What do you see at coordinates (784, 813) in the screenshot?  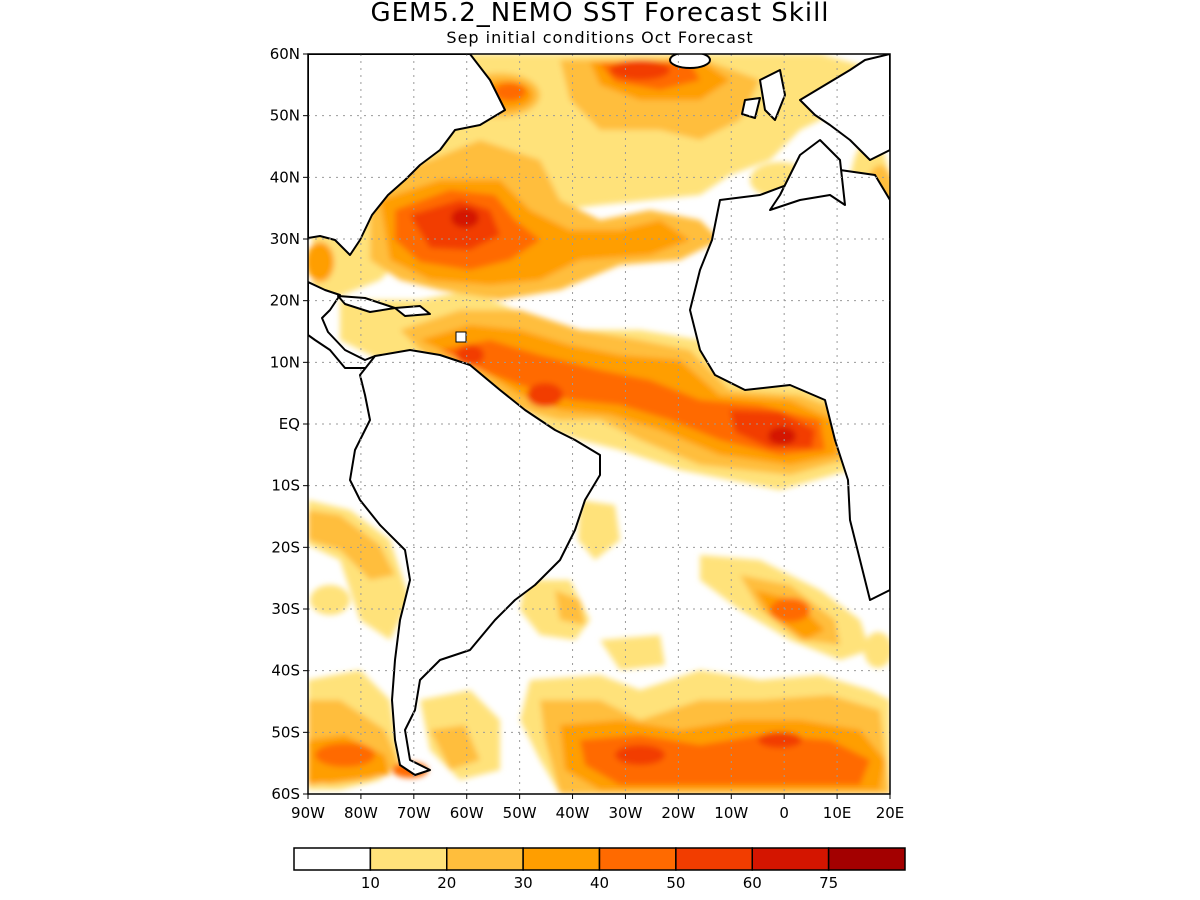 I see `longitude-label: 0` at bounding box center [784, 813].